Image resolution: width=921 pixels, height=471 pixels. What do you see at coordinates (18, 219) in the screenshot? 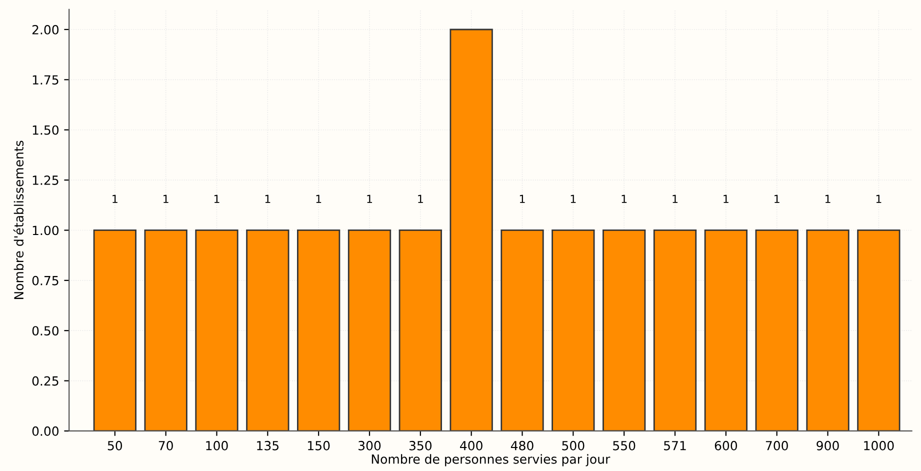
I see `y-axis-title: Nombre d'établissements` at bounding box center [18, 219].